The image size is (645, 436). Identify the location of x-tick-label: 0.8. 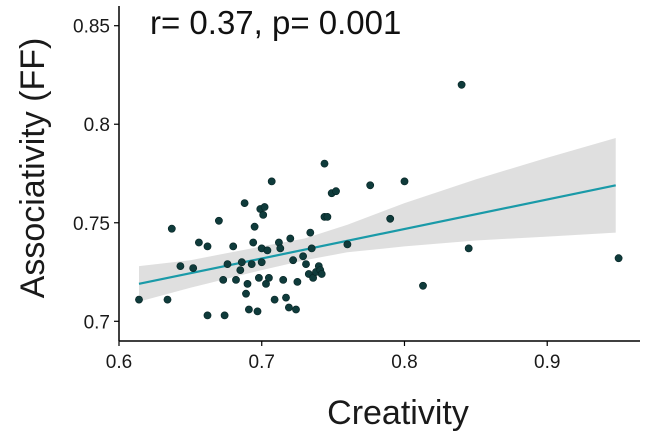
(404, 362).